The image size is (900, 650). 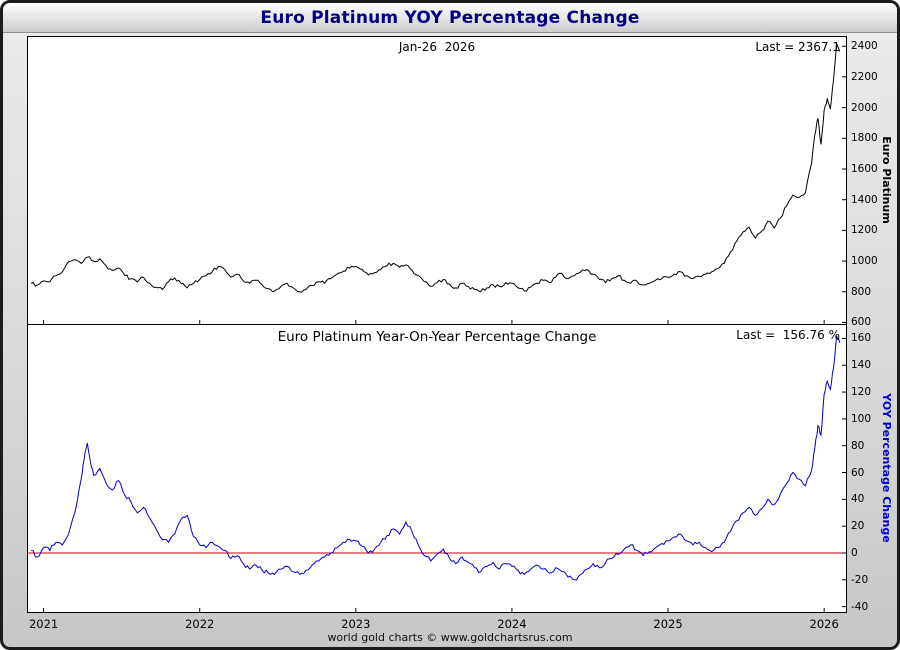 I want to click on page-title: Euro Platinum YOY Percentage Change, so click(x=450, y=17).